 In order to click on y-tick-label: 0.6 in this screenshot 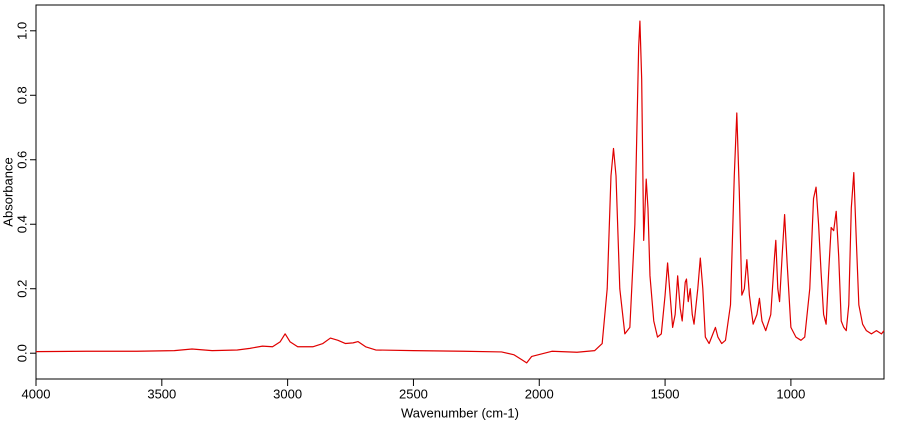, I will do `click(21, 160)`.